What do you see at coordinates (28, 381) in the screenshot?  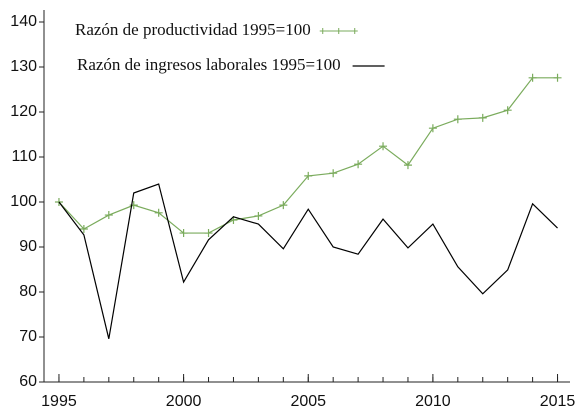 I see `y-tick-label: 60` at bounding box center [28, 381].